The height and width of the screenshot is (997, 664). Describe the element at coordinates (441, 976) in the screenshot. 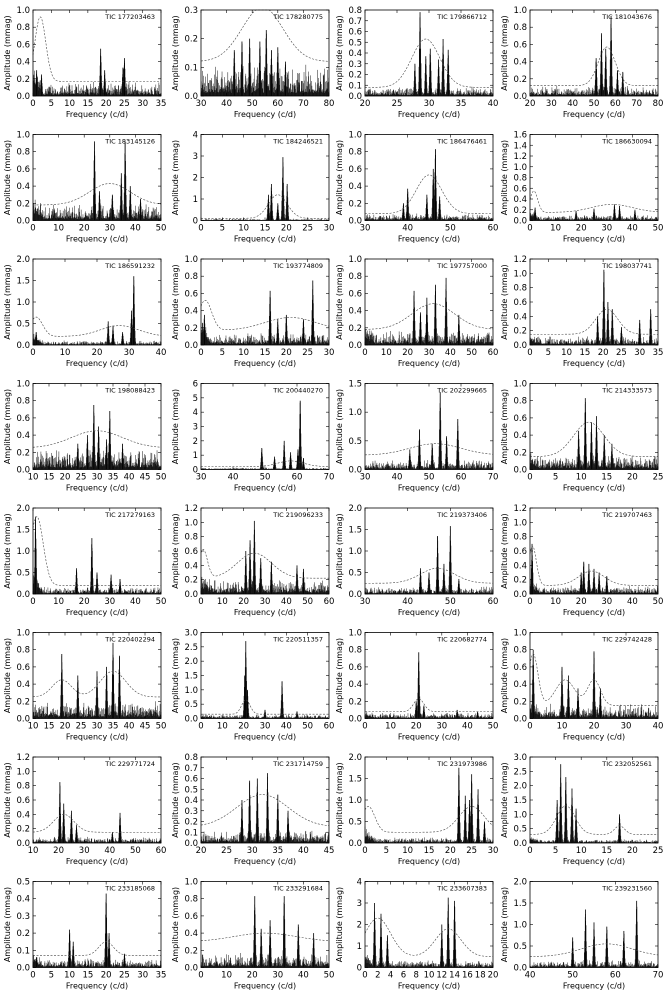

I see `x-tick-label: 12` at that location.